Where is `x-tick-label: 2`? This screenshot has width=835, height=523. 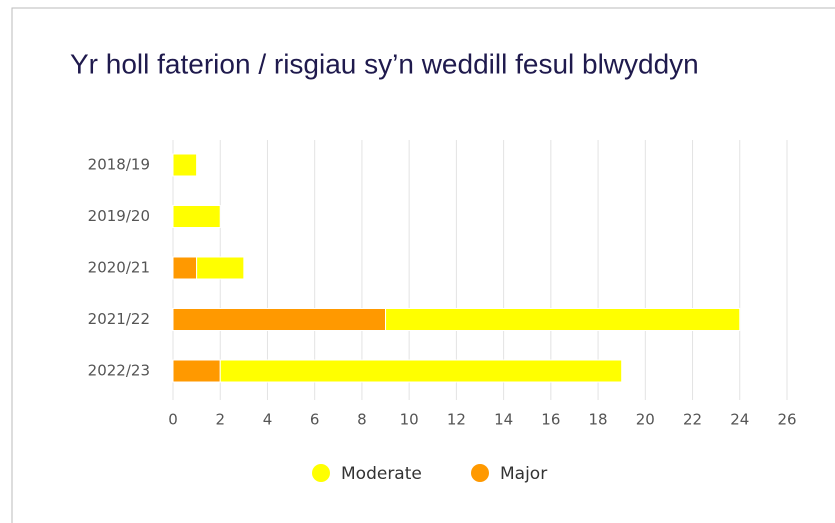 x-tick-label: 2 is located at coordinates (220, 420).